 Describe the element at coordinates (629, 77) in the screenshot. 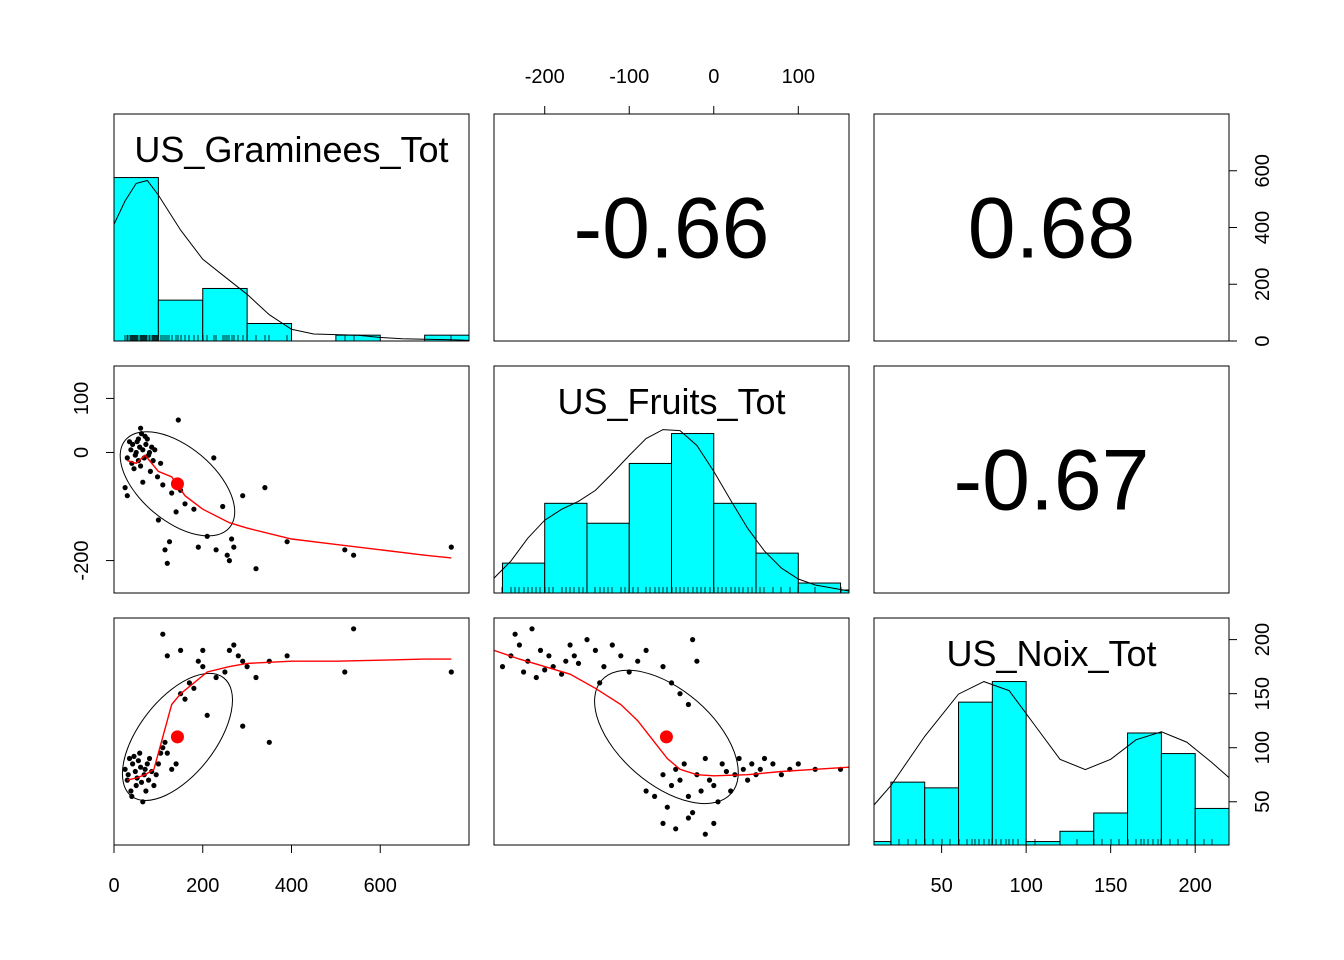

I see `tick-label: -100` at that location.